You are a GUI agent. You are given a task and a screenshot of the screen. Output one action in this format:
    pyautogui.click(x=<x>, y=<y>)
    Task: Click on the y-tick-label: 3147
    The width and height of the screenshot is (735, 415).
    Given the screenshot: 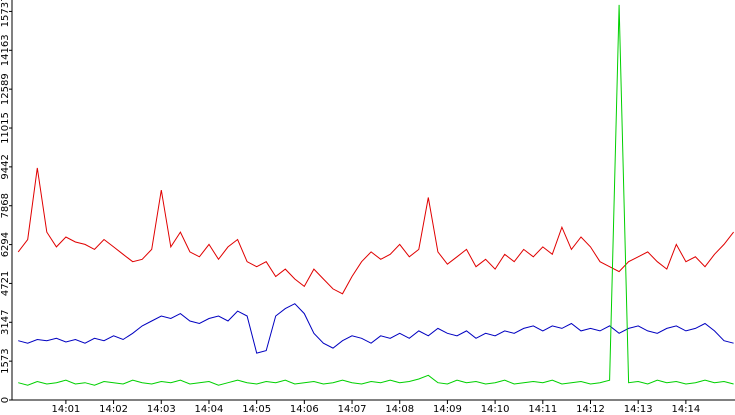 What is the action you would take?
    pyautogui.click(x=5, y=322)
    